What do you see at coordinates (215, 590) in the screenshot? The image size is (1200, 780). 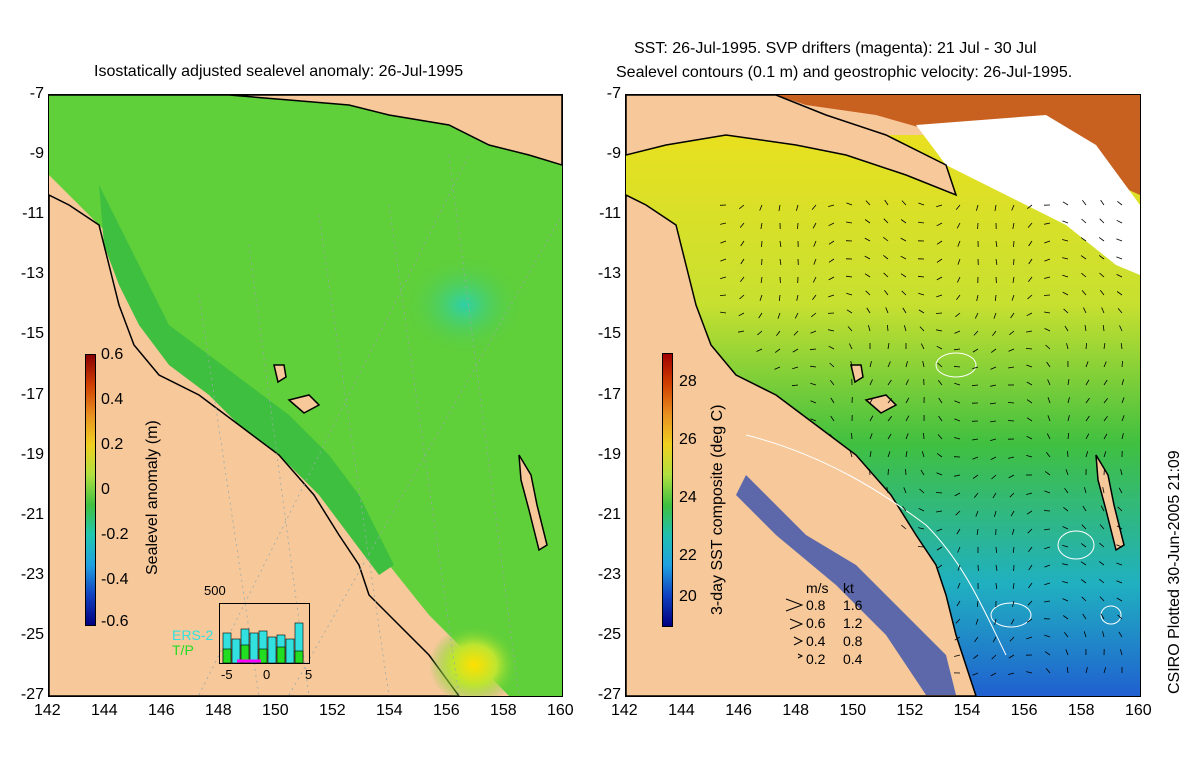 I see `inset-ymax-label: 500` at bounding box center [215, 590].